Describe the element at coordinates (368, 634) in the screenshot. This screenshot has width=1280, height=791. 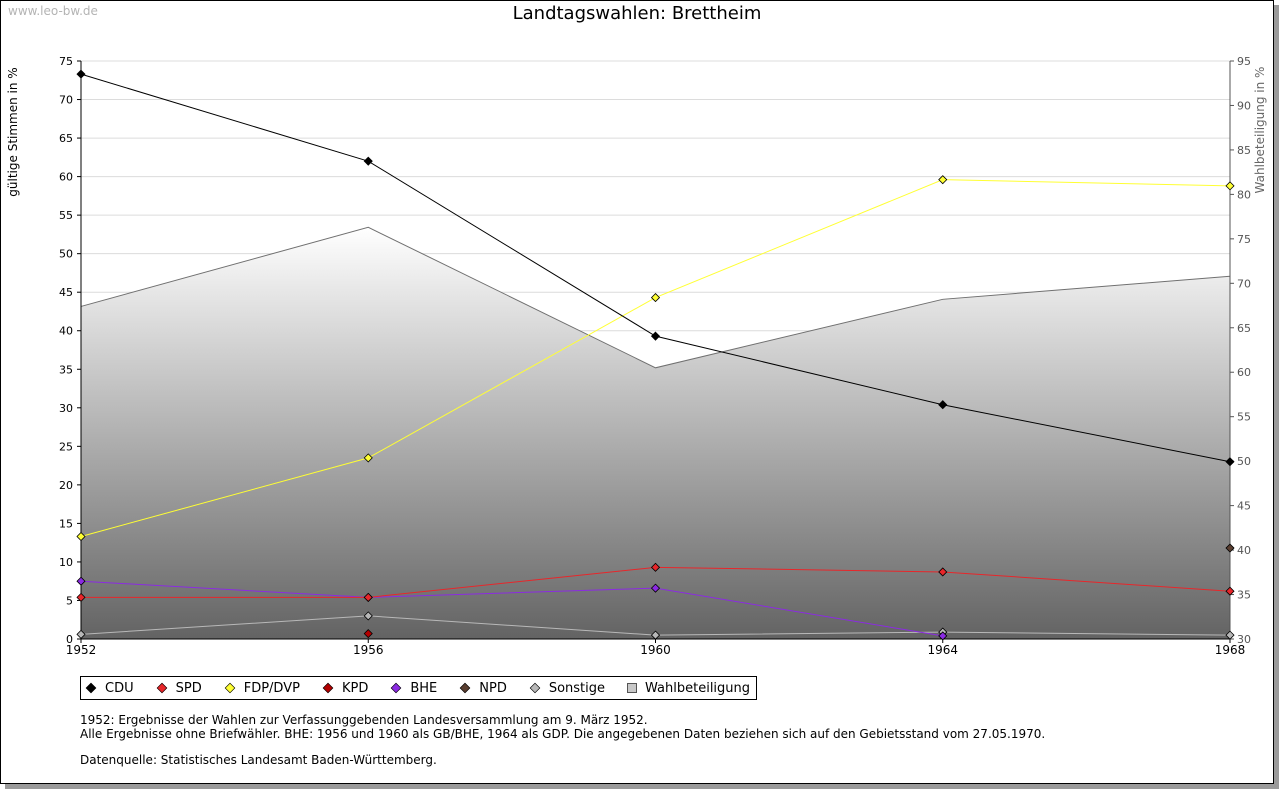
I see `point-kpd-1956` at that location.